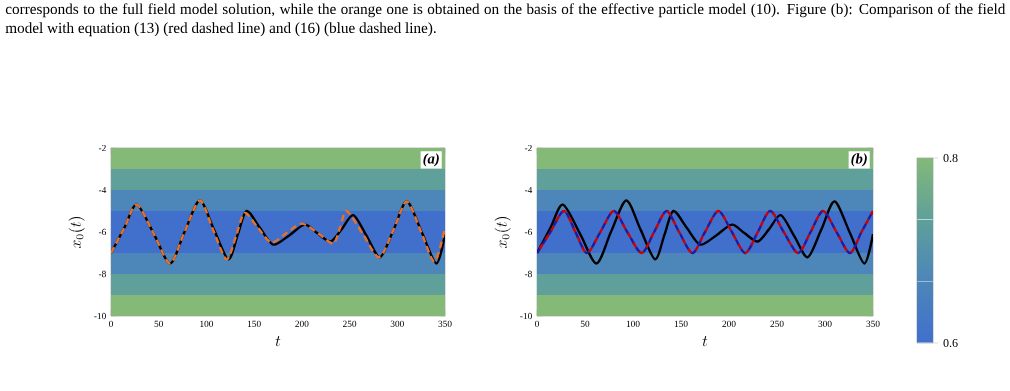 This screenshot has width=1010, height=391. What do you see at coordinates (950, 158) in the screenshot?
I see `color-bar-label: 0.8` at bounding box center [950, 158].